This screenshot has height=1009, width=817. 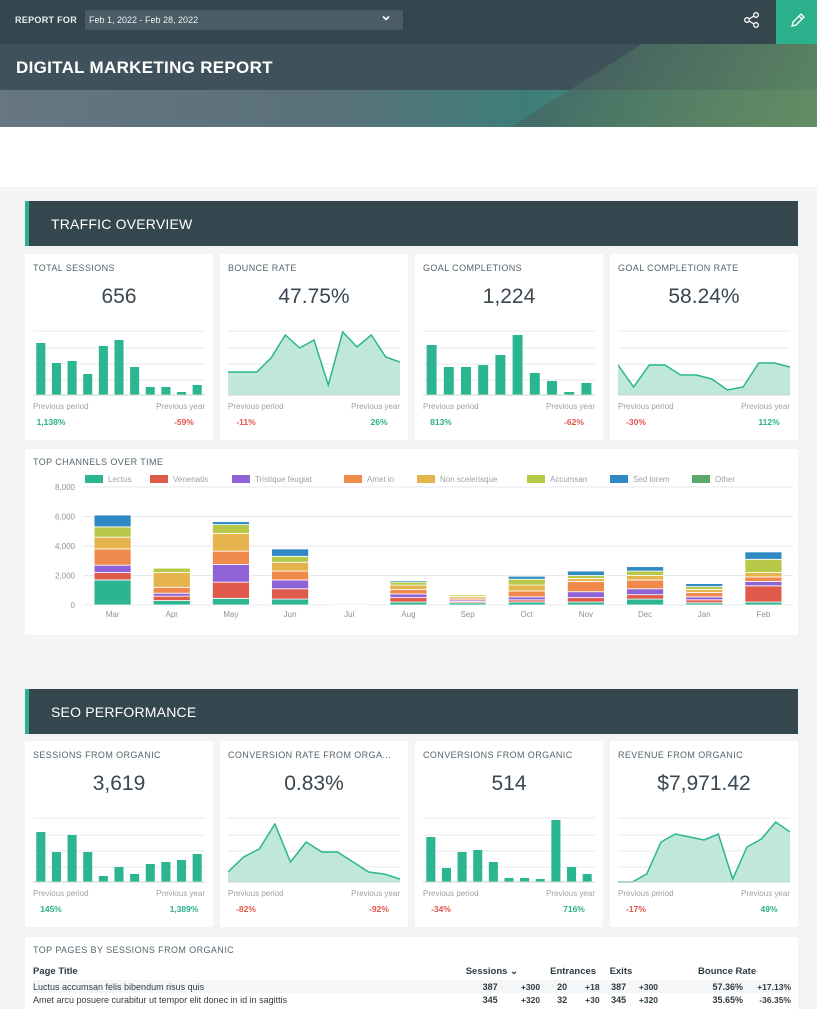 I want to click on bounce-rate-delta: +17.13%, so click(x=767, y=986).